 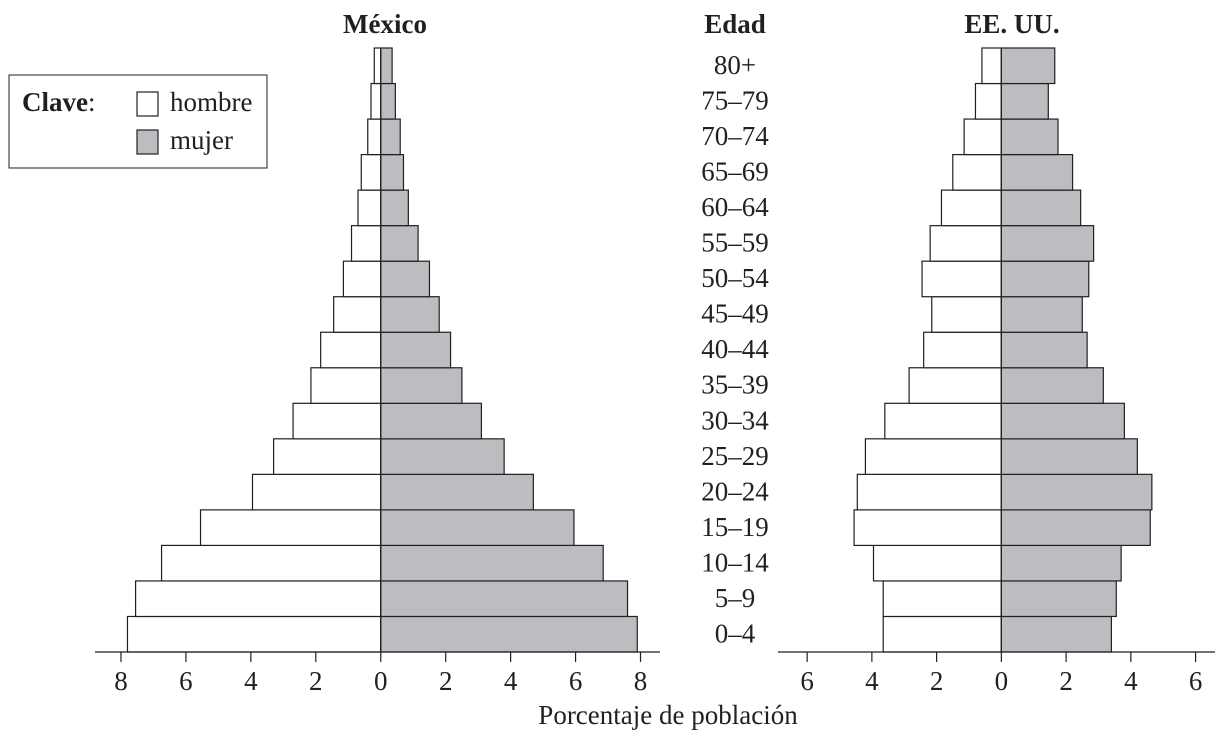 What do you see at coordinates (1011, 24) in the screenshot?
I see `panel-title: EE. UU.` at bounding box center [1011, 24].